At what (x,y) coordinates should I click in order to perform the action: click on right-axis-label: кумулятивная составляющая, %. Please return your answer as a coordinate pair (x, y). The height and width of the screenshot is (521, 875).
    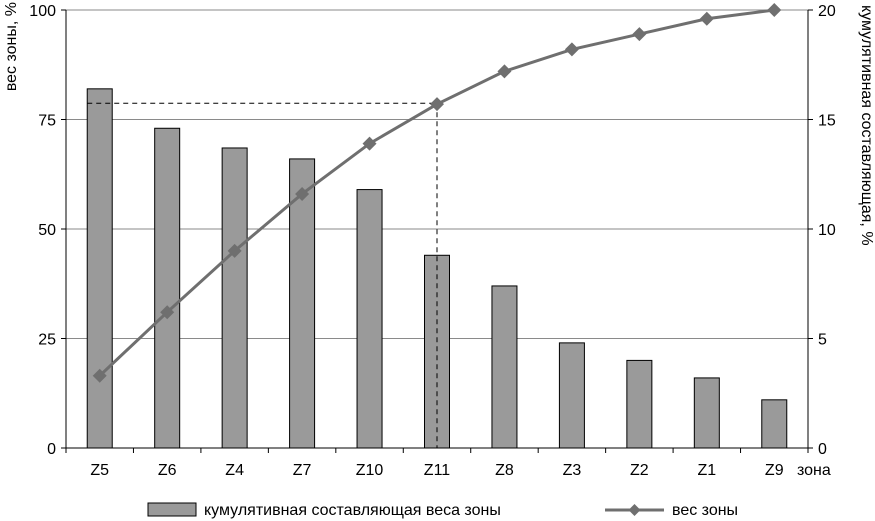
    Looking at the image, I should click on (866, 125).